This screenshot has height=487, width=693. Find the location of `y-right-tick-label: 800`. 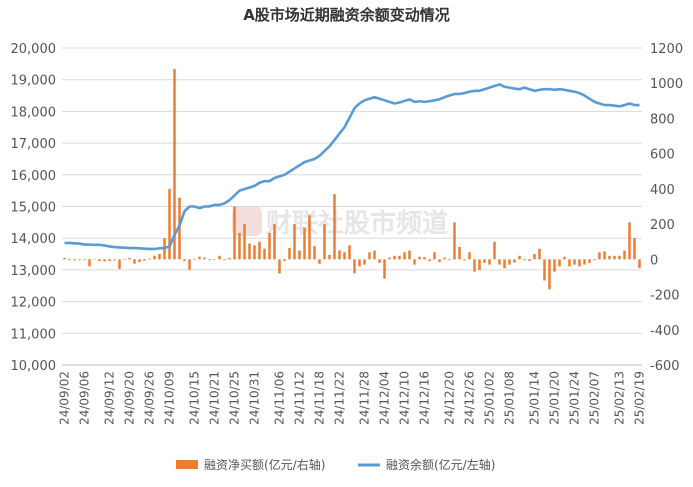

y-right-tick-label: 800 is located at coordinates (662, 119).